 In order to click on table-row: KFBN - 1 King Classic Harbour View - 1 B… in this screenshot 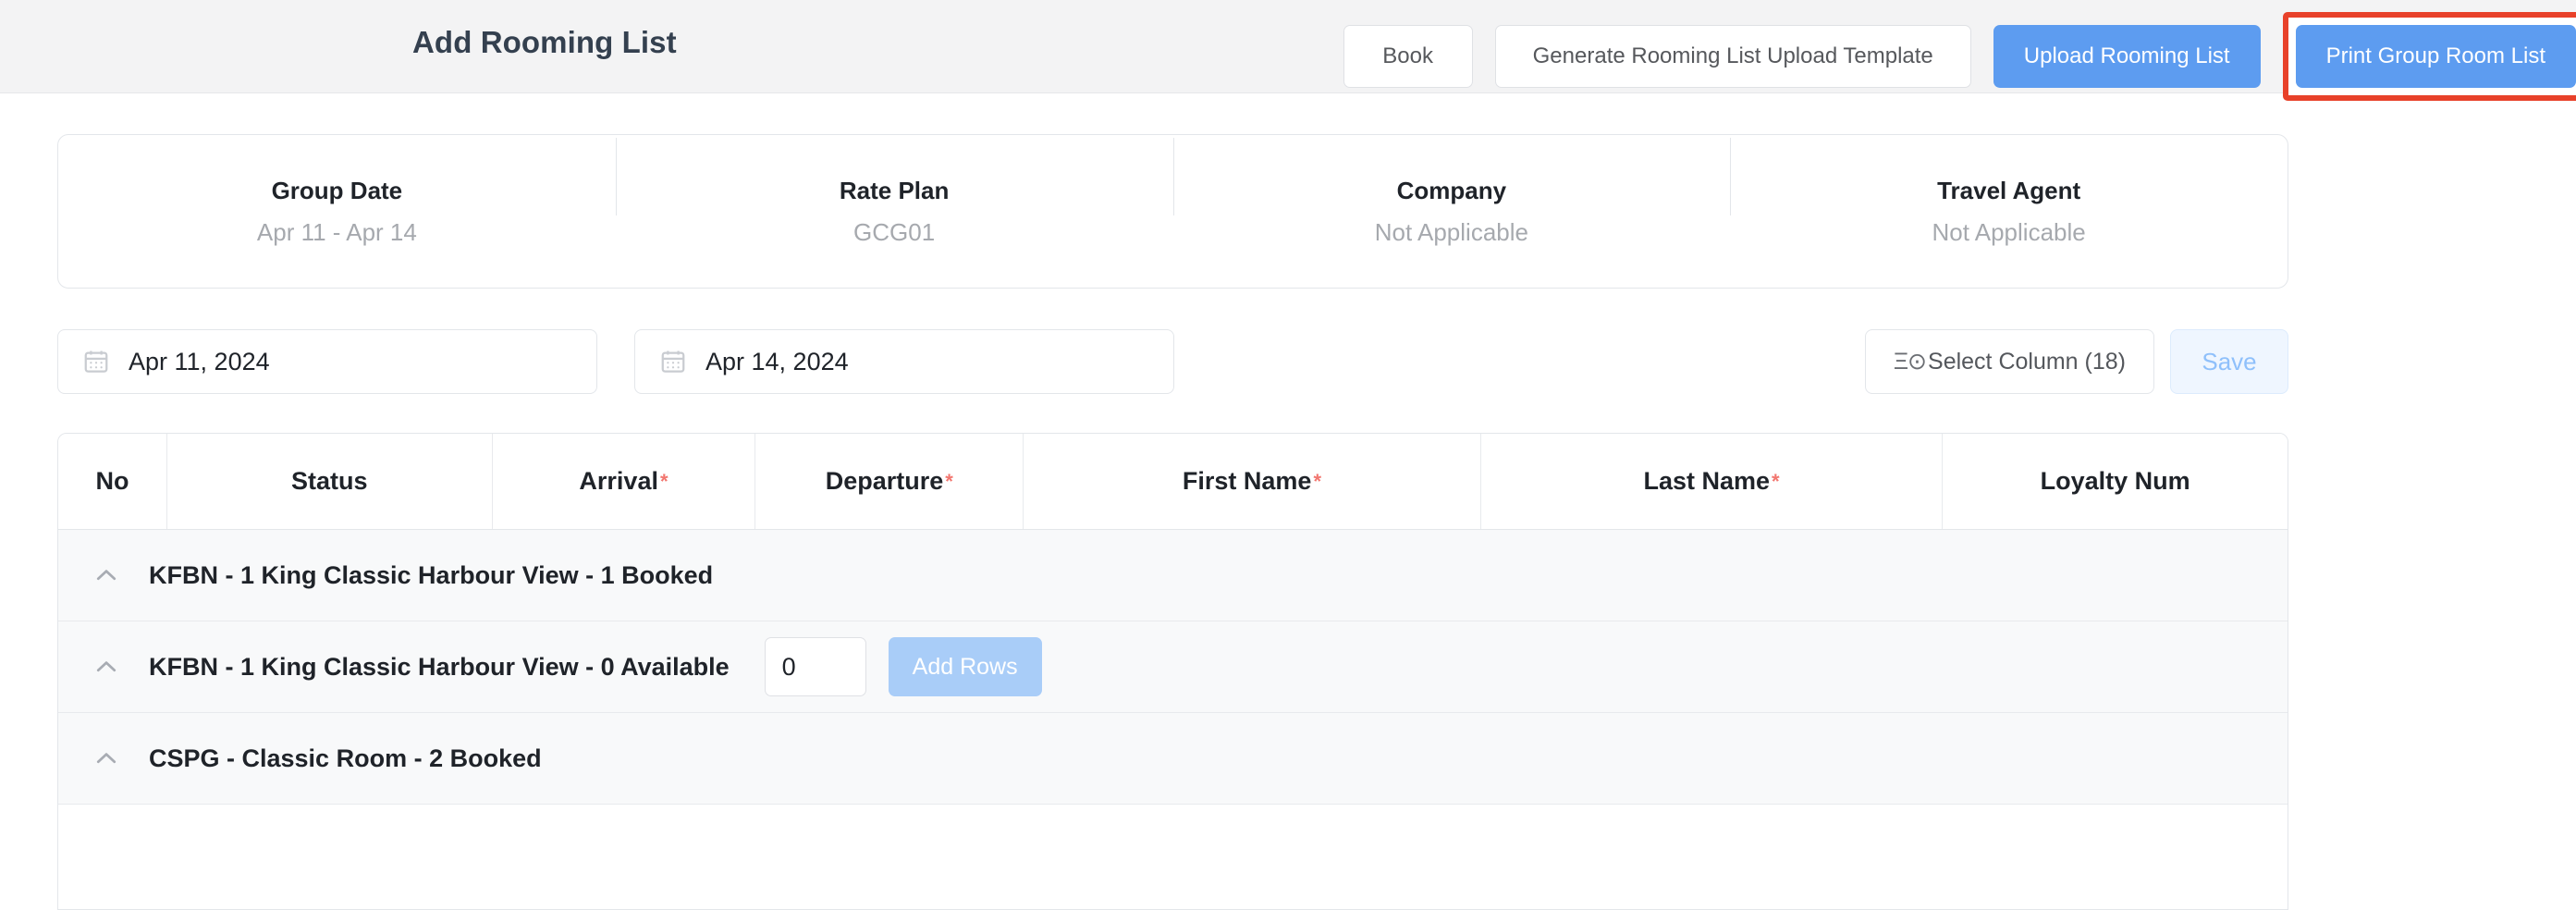, I will do `click(1173, 575)`.